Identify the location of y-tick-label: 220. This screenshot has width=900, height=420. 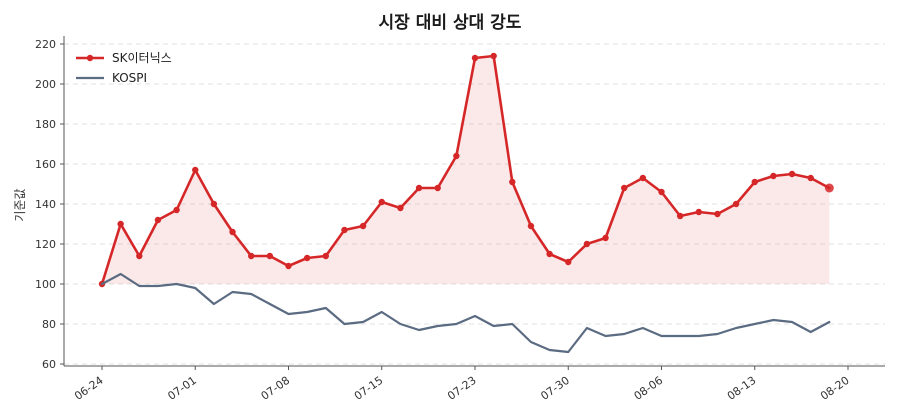
(45, 44).